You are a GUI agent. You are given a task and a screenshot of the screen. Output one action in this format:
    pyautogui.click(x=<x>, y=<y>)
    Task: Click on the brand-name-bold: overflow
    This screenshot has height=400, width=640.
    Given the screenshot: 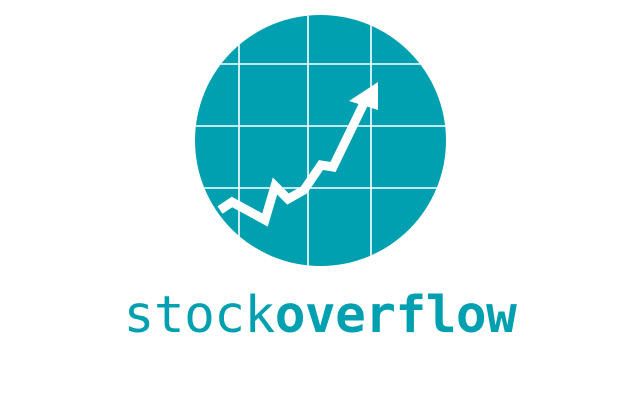 What is the action you would take?
    pyautogui.click(x=395, y=315)
    